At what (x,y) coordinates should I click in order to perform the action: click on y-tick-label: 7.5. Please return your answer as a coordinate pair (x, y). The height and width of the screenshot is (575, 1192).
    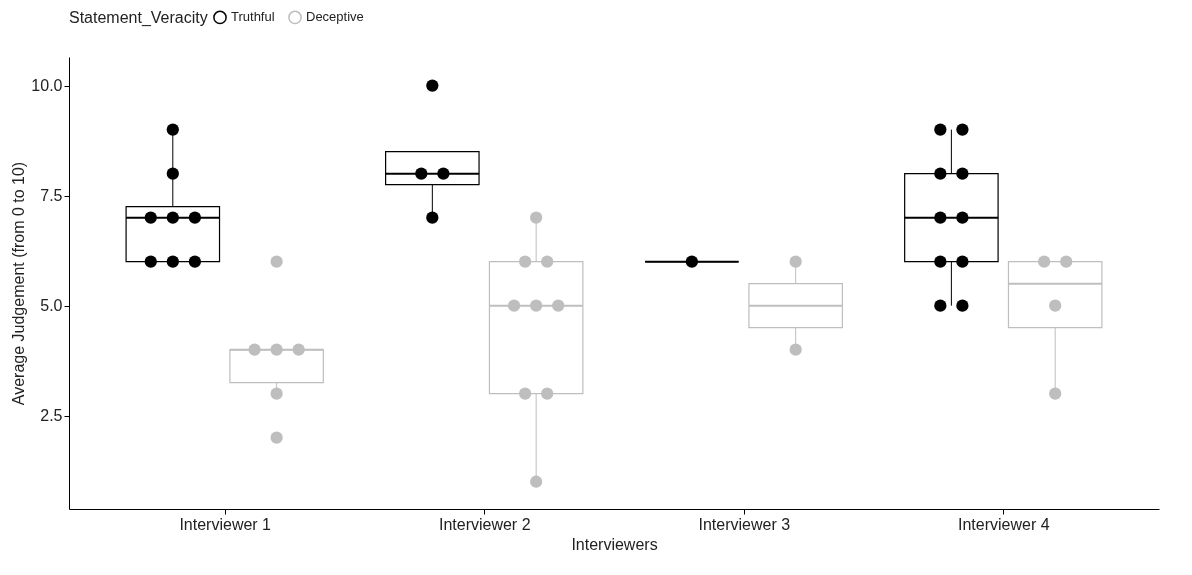
    Looking at the image, I should click on (51, 196).